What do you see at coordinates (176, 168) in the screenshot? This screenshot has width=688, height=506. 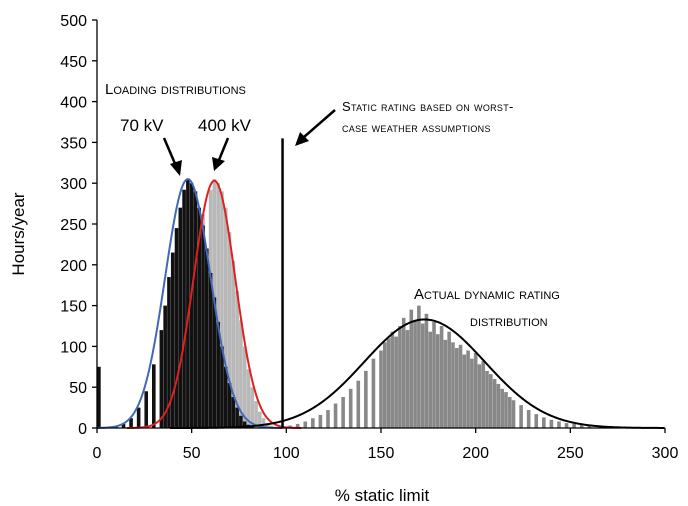 I see `arrow-70kv-head` at bounding box center [176, 168].